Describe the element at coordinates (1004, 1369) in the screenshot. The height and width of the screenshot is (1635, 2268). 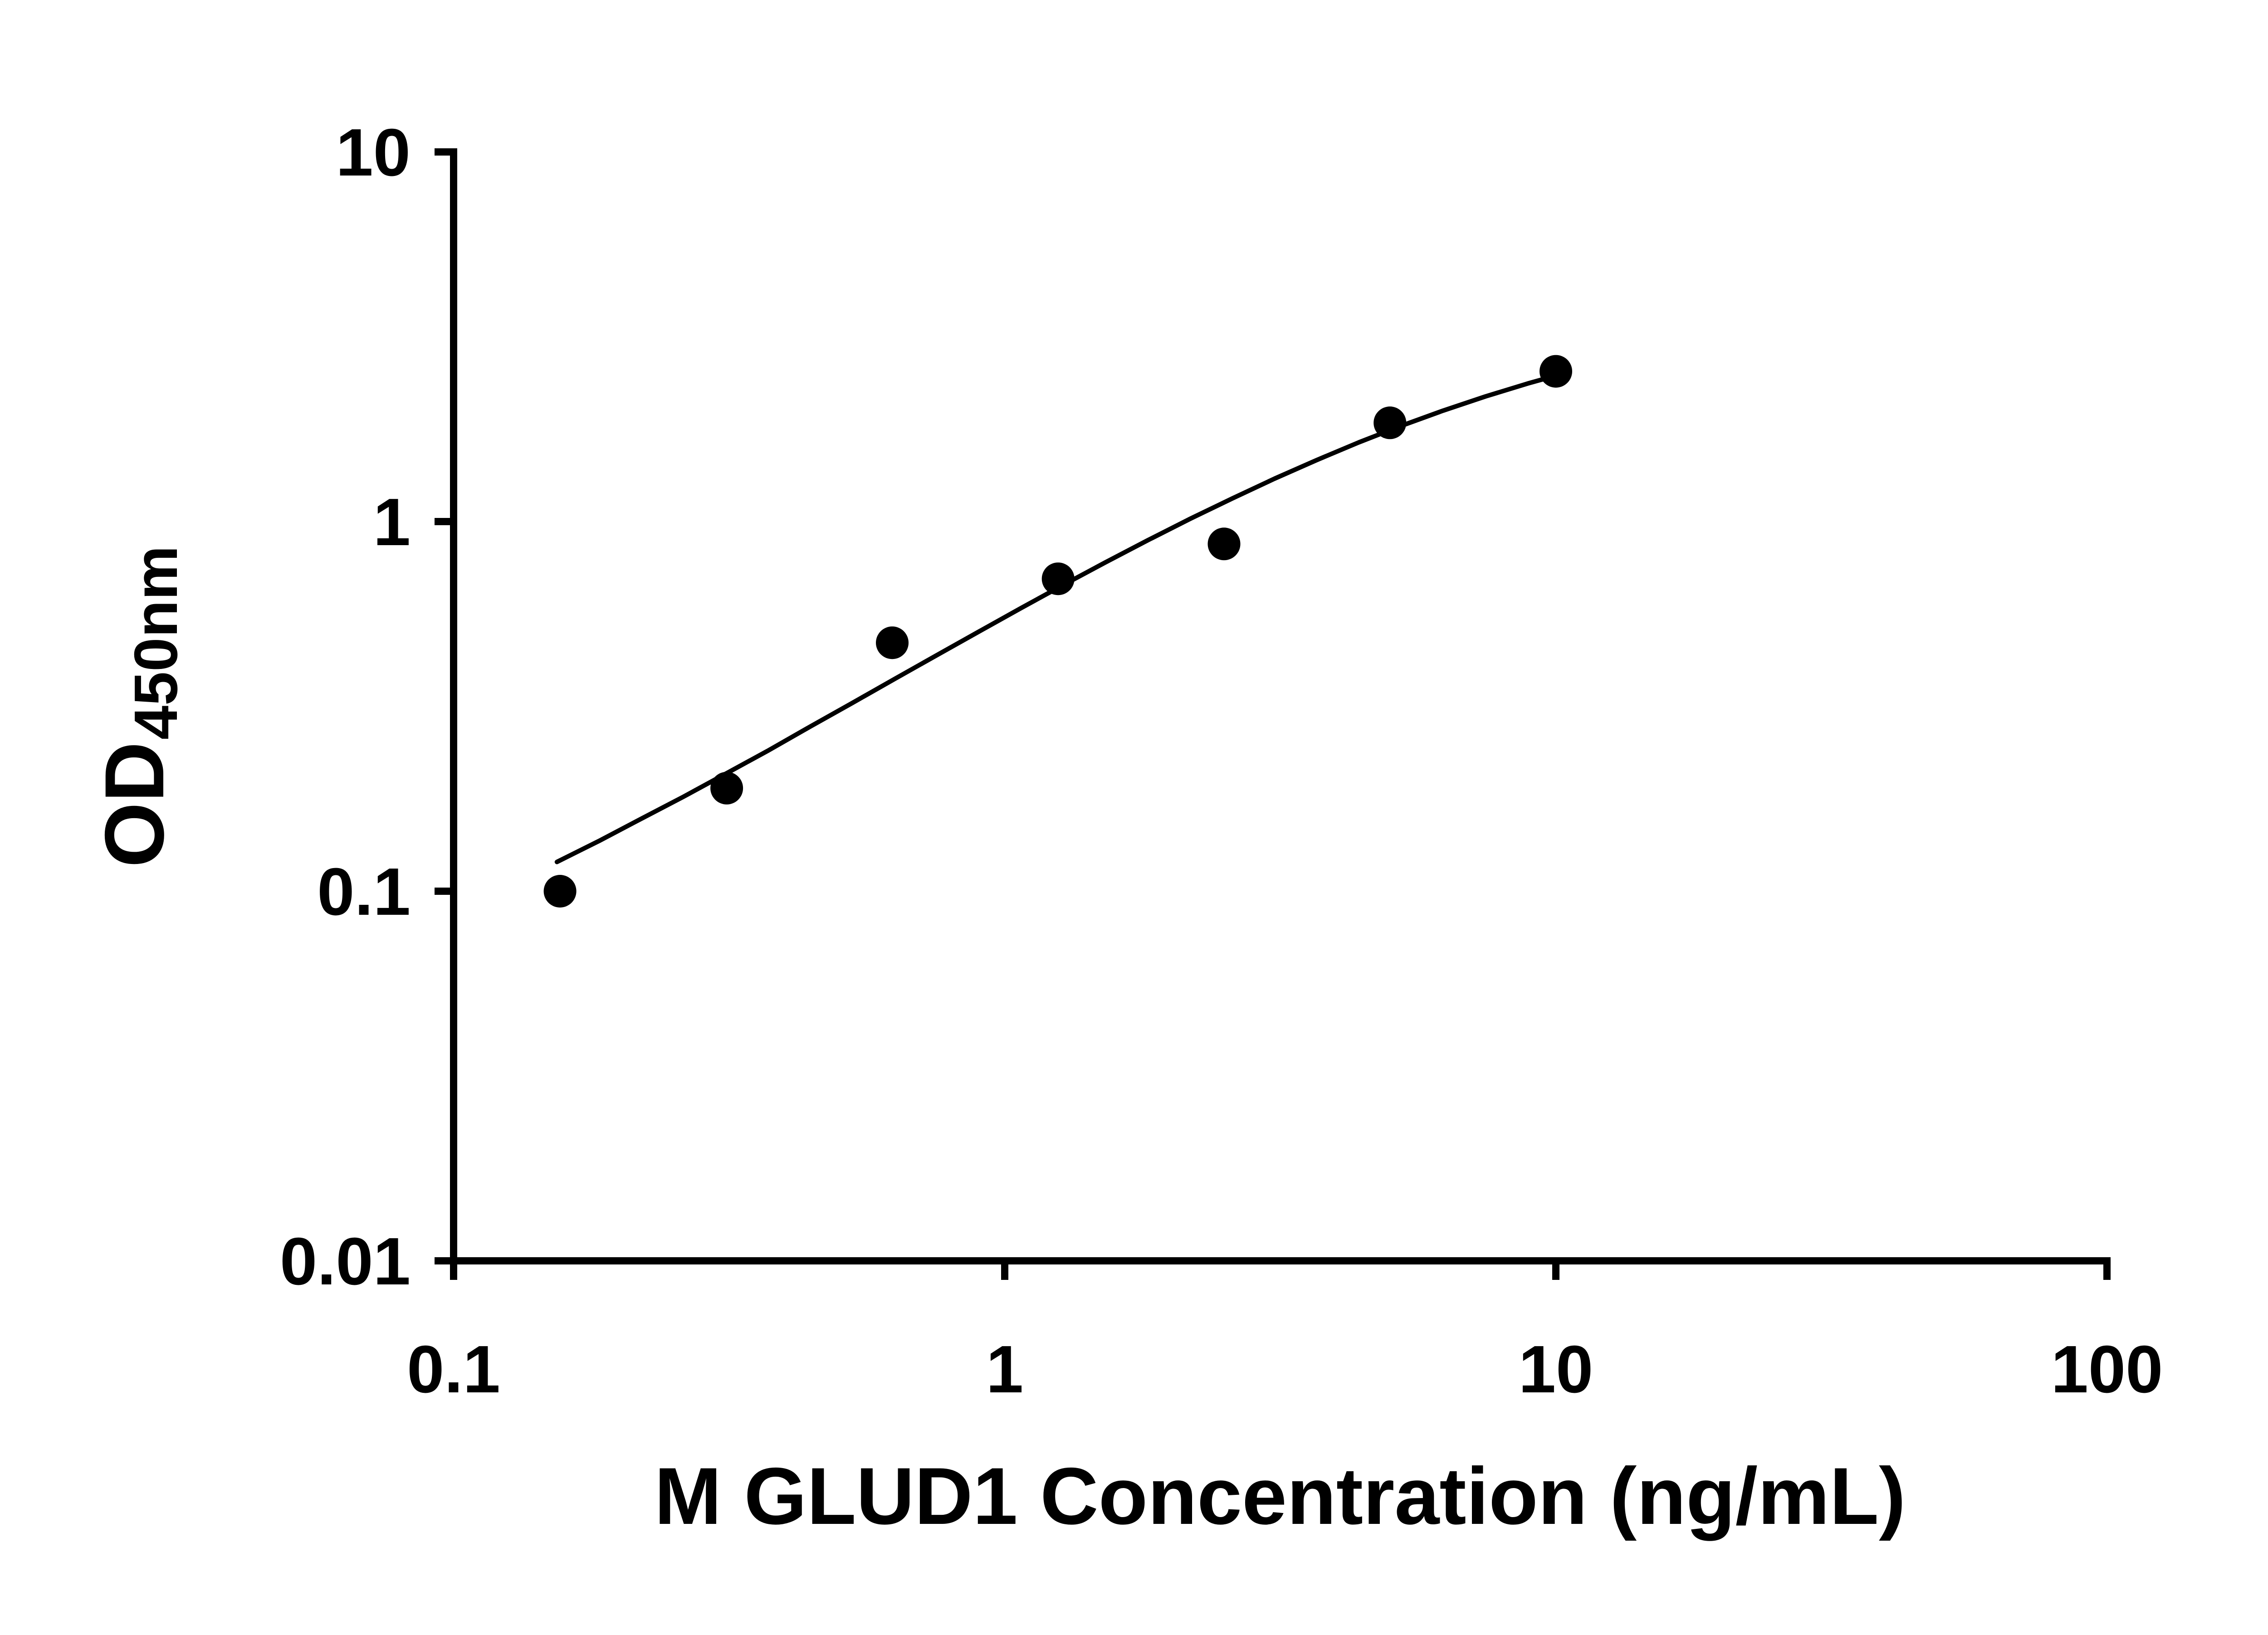
I see `x-tick-label: 1` at that location.